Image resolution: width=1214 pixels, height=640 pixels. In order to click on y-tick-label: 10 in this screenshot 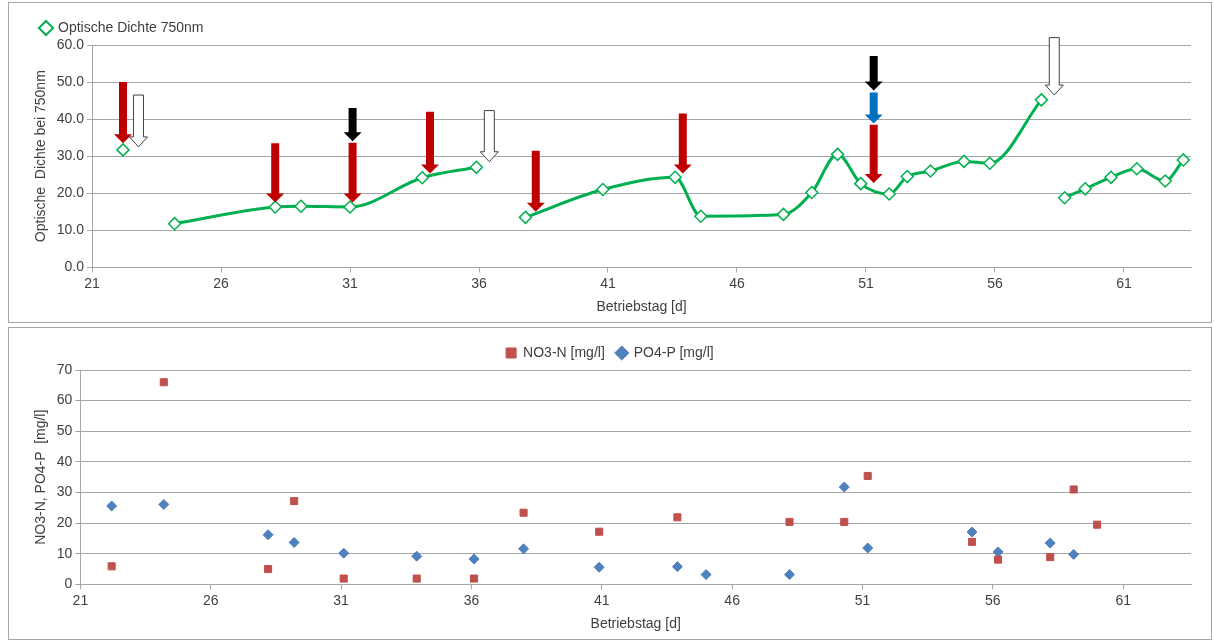, I will do `click(64, 552)`.